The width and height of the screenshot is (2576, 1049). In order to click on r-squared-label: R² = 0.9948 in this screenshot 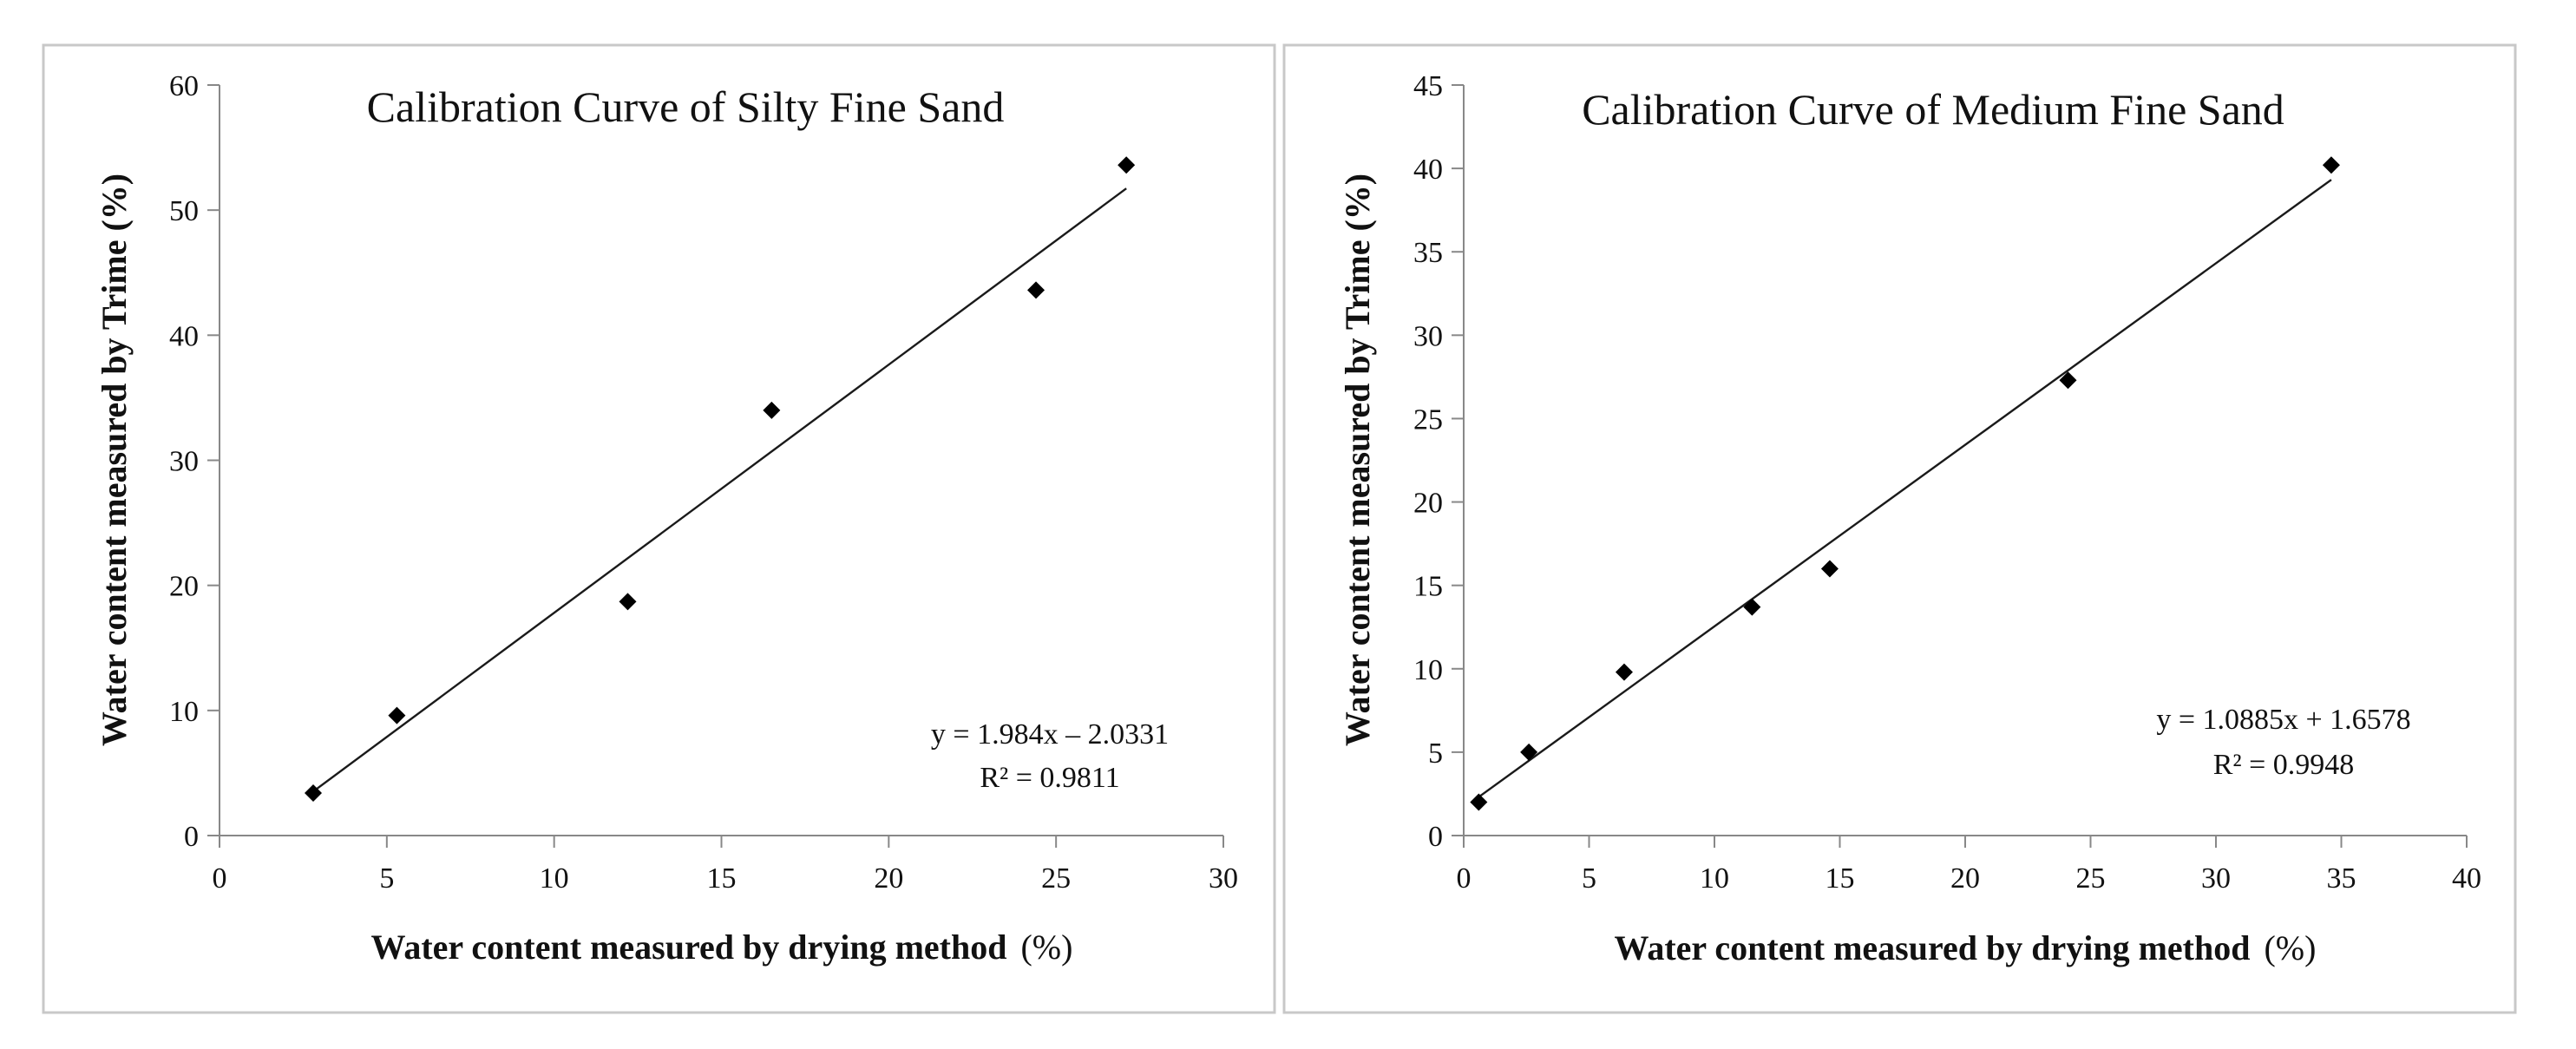, I will do `click(2284, 765)`.